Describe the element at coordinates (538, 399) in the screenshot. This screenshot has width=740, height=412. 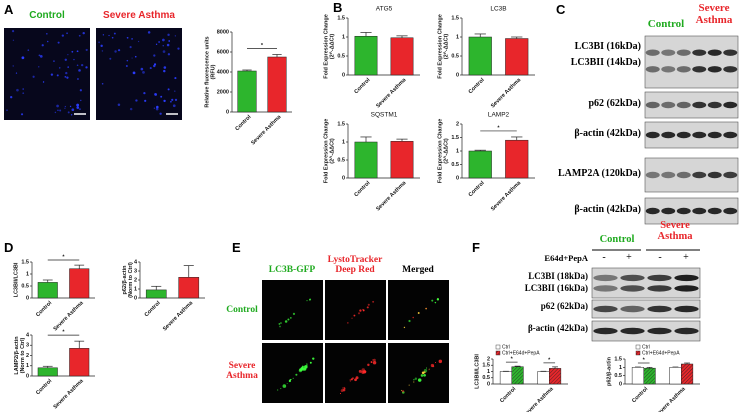
I see `x-tick-label: Severe Asthma` at that location.